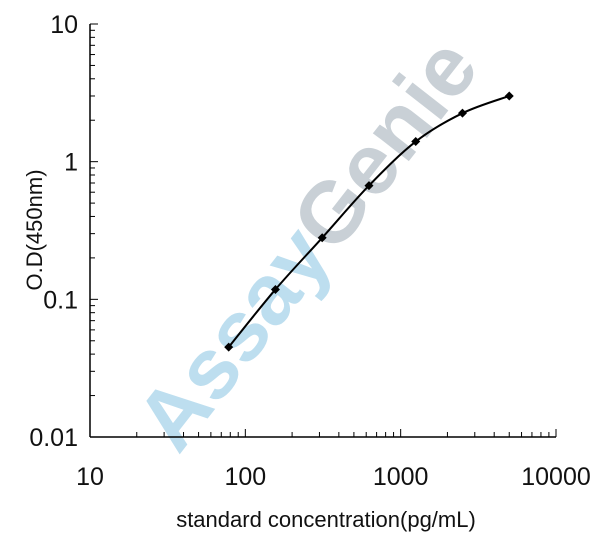 The height and width of the screenshot is (543, 608). What do you see at coordinates (245, 477) in the screenshot?
I see `x-tick-label: 100` at bounding box center [245, 477].